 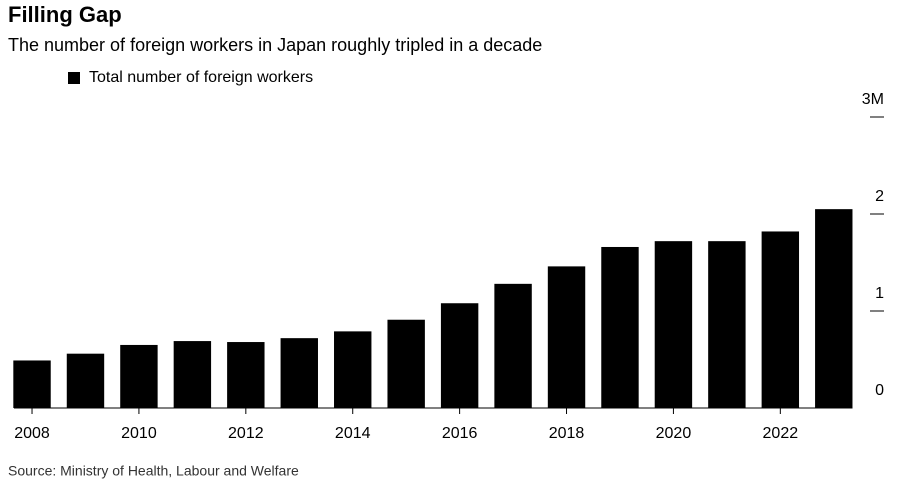 What do you see at coordinates (74, 78) in the screenshot?
I see `legend-swatch` at bounding box center [74, 78].